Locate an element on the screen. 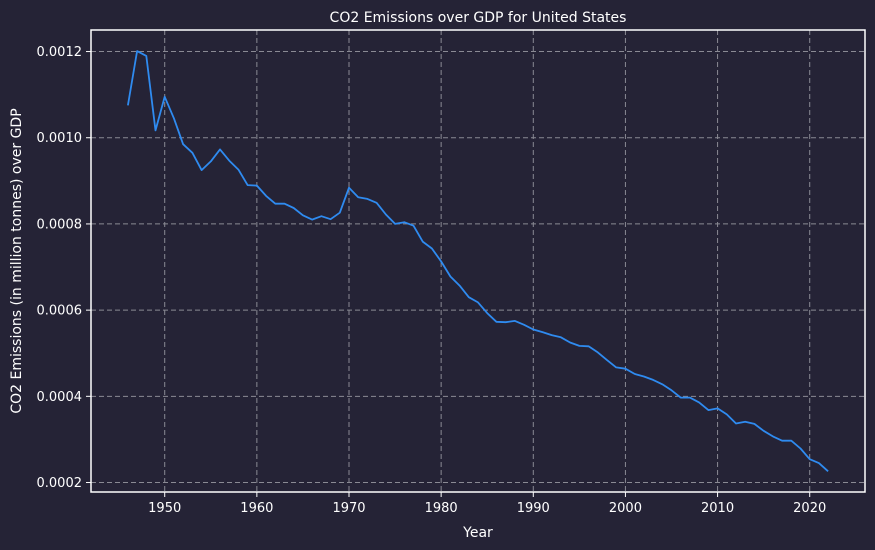  y-tick-label: 0.0004 is located at coordinates (60, 397).